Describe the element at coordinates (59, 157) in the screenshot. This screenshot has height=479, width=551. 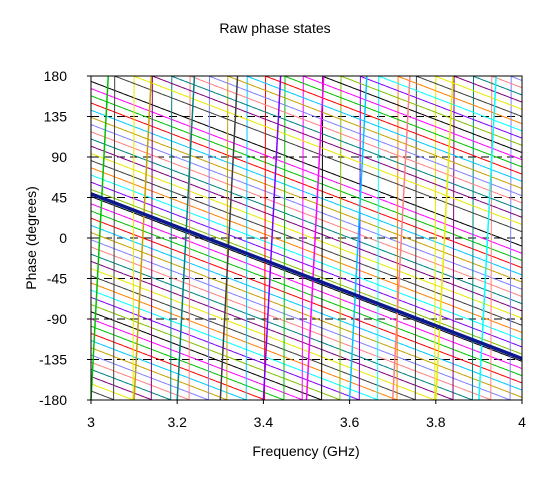
I see `y-tick-label: 90` at that location.